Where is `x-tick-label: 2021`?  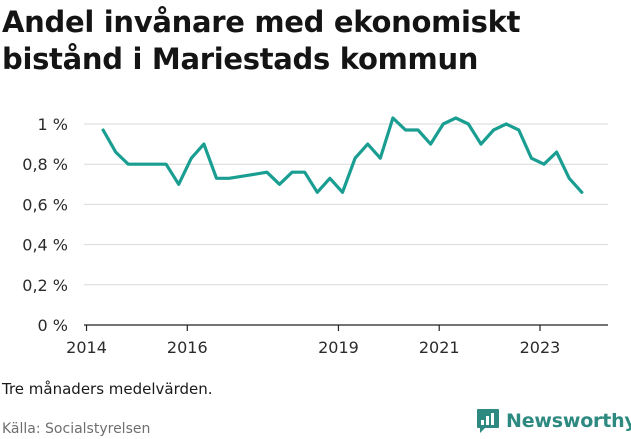 x-tick-label: 2021 is located at coordinates (439, 347).